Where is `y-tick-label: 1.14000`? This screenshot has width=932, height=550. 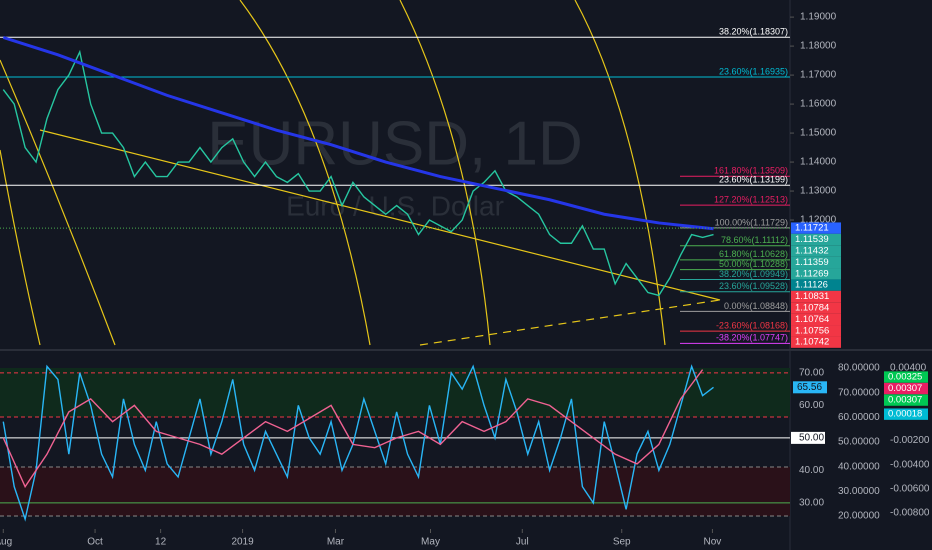
y-tick-label: 1.14000 is located at coordinates (818, 162).